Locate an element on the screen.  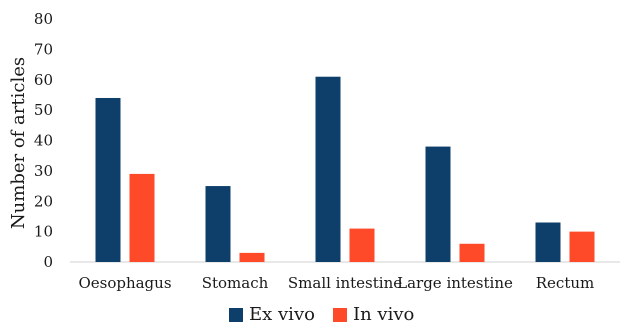
legend-label: In vivo is located at coordinates (383, 314).